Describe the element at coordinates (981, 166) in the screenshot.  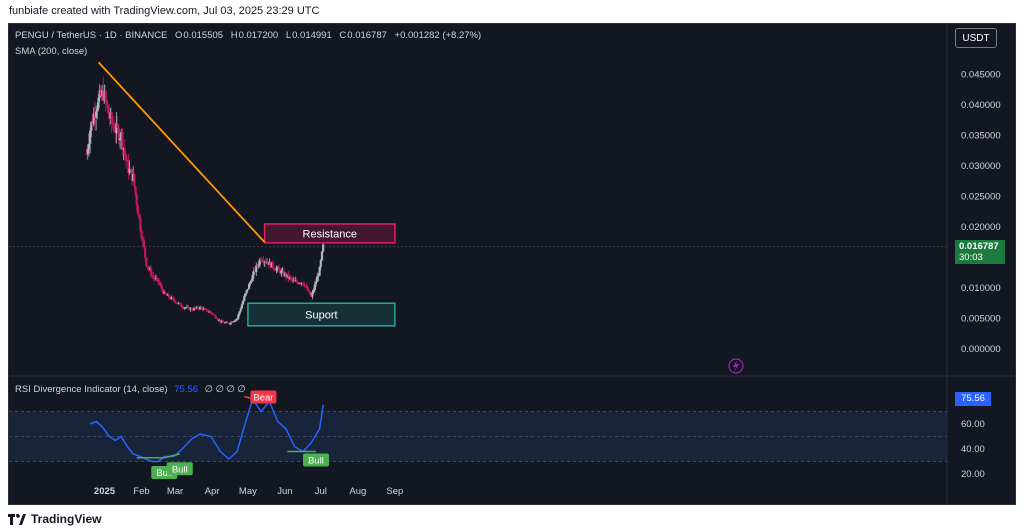
I see `price-tick-label: 0.030000` at that location.